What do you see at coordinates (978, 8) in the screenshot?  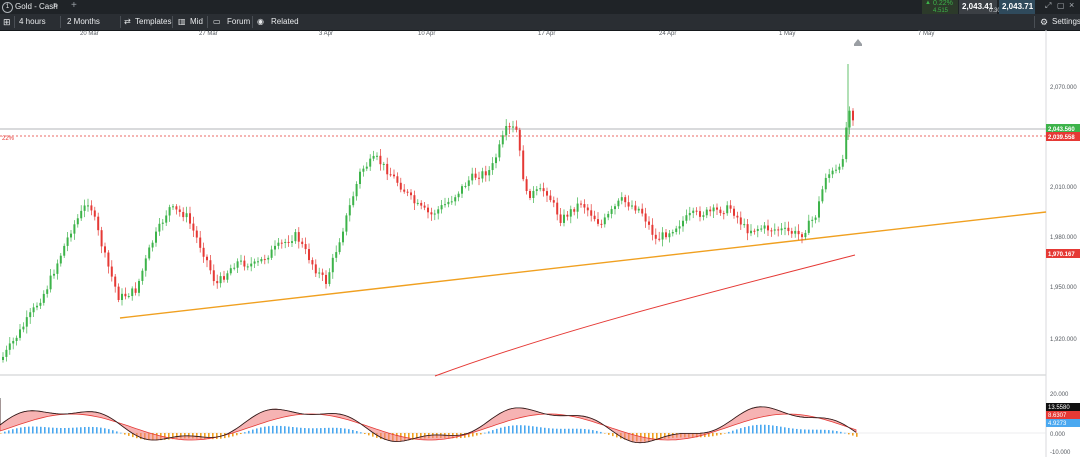 I see `sell-price-button: 2,043.41` at bounding box center [978, 8].